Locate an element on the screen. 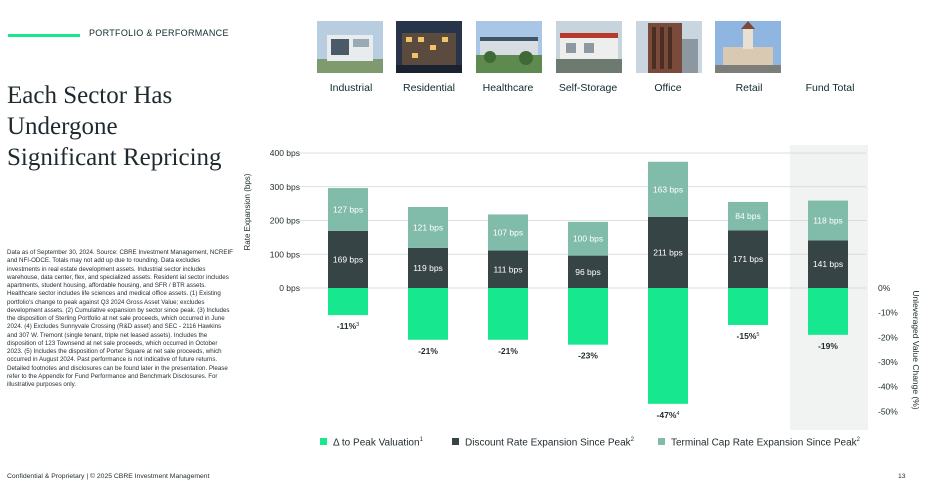 The image size is (936, 496). legend-item-terminal-cap-rate: Terminal Cap Rate Expansion Since Peak2 is located at coordinates (759, 442).